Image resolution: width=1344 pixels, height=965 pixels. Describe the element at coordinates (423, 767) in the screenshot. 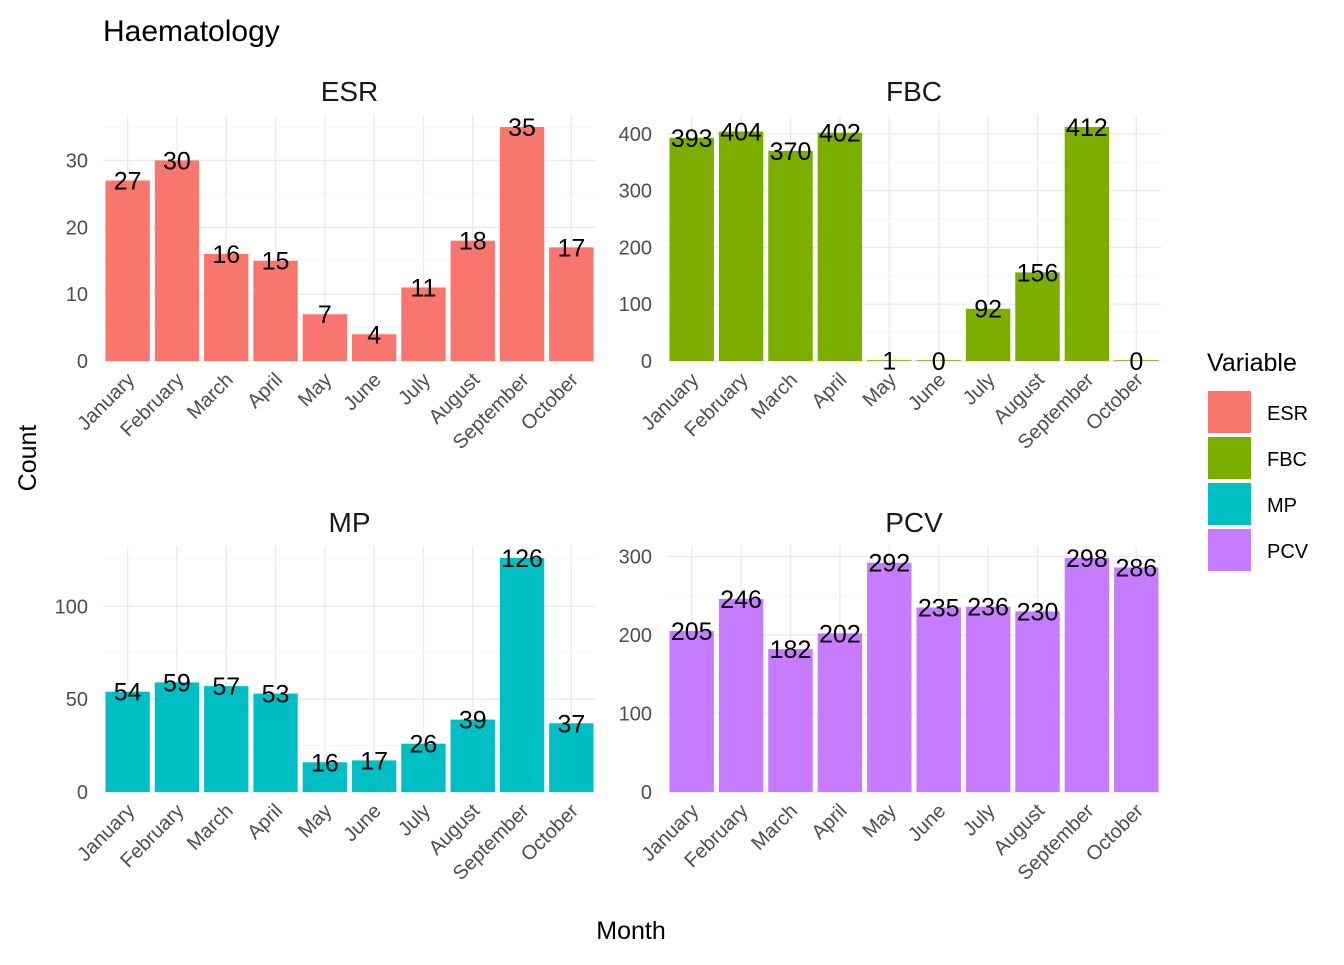

I see `bar-mp-july` at that location.